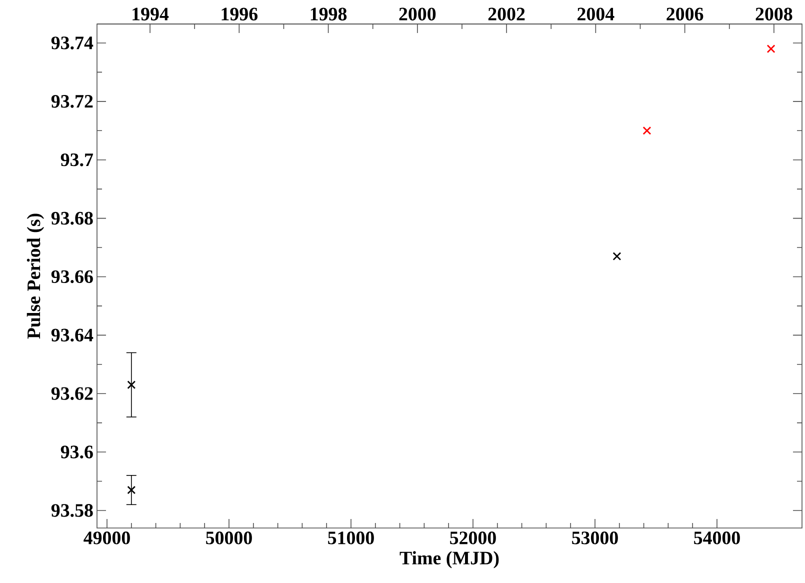 The image size is (805, 583). I want to click on x2-tick-label: 2002, so click(506, 14).